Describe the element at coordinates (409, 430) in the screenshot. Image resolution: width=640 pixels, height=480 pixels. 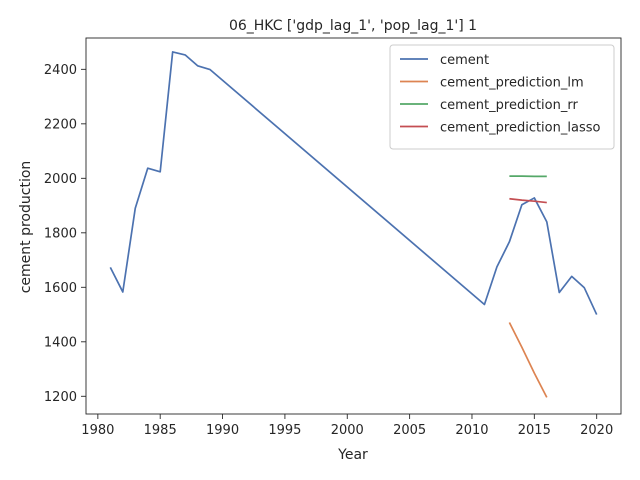
I see `x-tick-label: 2005` at that location.